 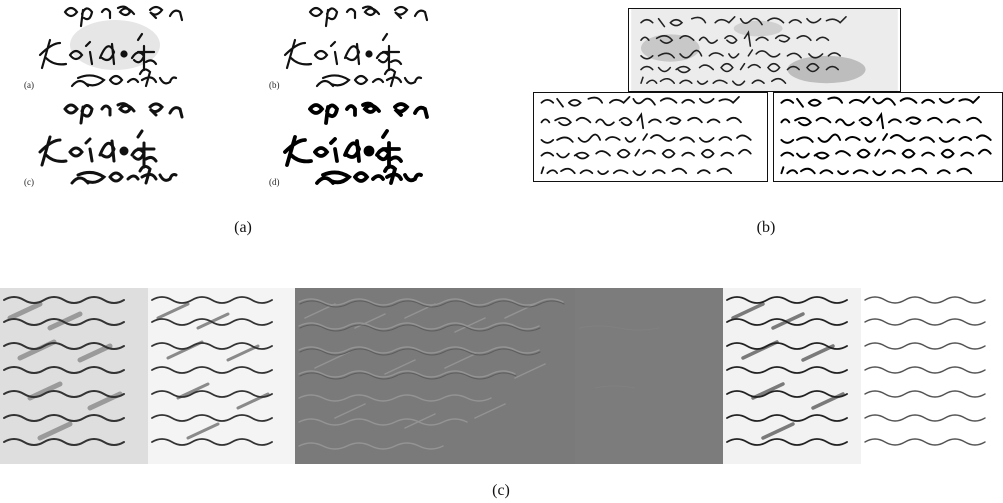 I want to click on caption-b: (b), so click(x=766, y=227).